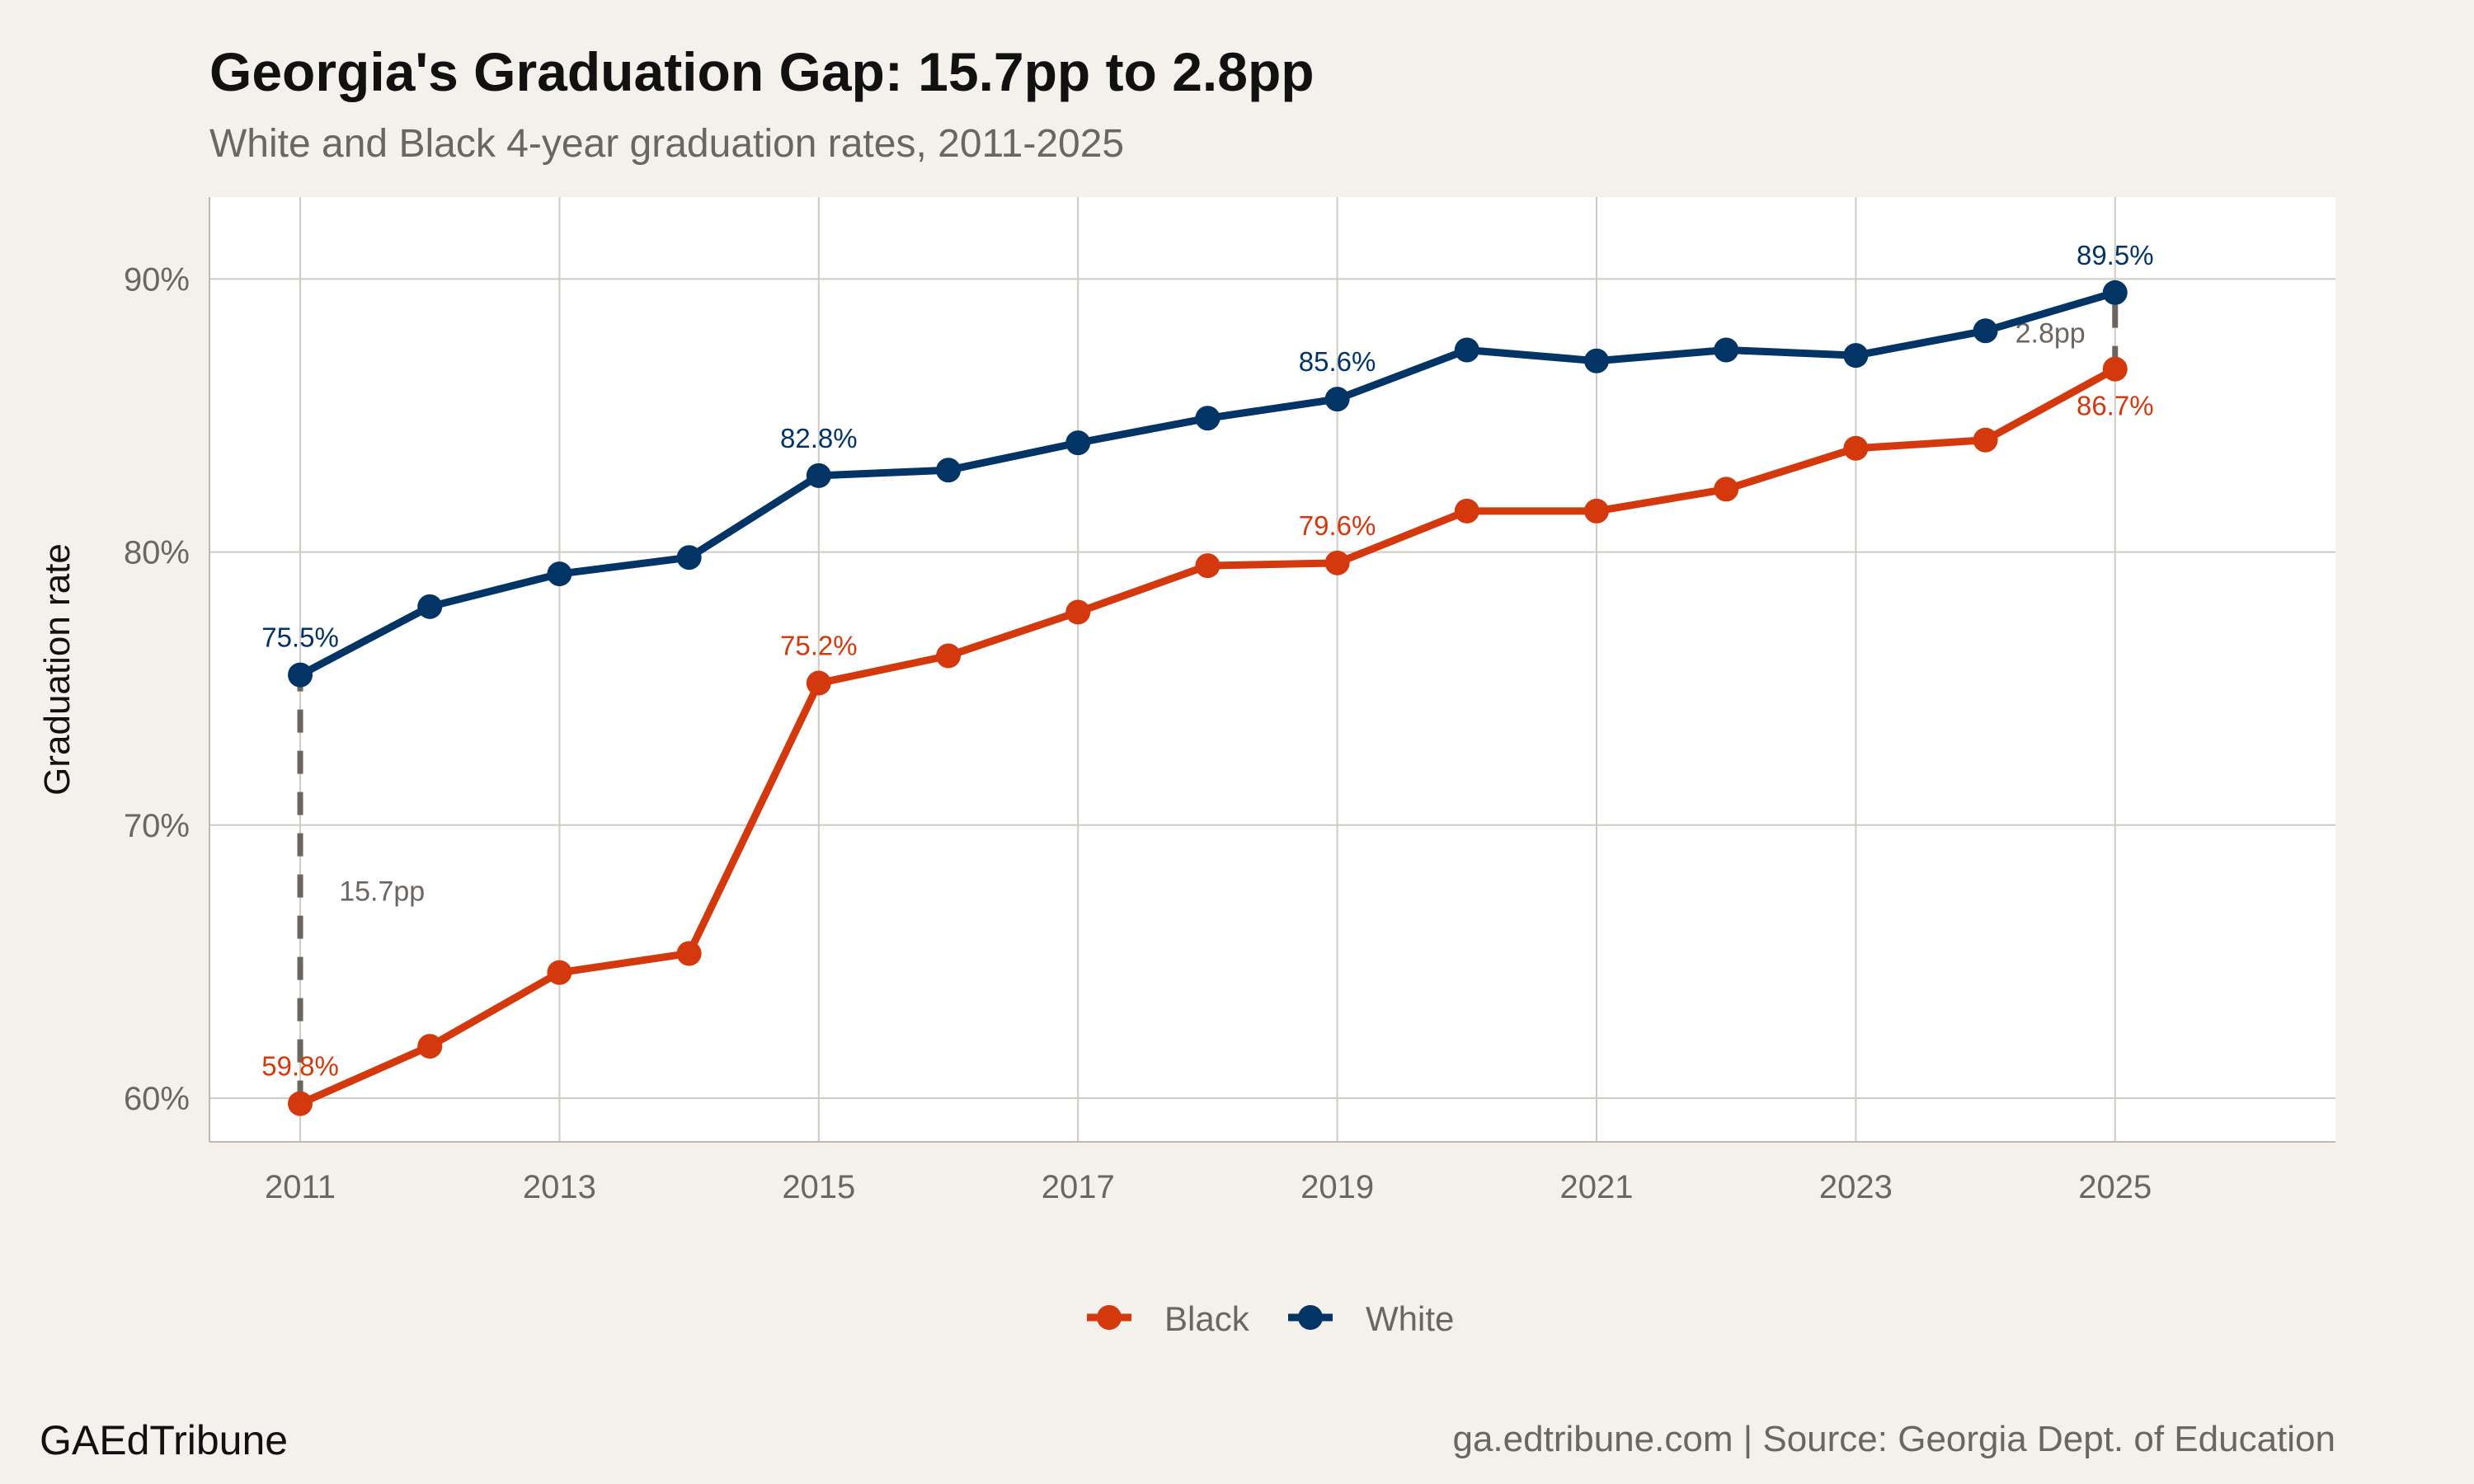  What do you see at coordinates (300, 1066) in the screenshot?
I see `data-label-black: 59.8%` at bounding box center [300, 1066].